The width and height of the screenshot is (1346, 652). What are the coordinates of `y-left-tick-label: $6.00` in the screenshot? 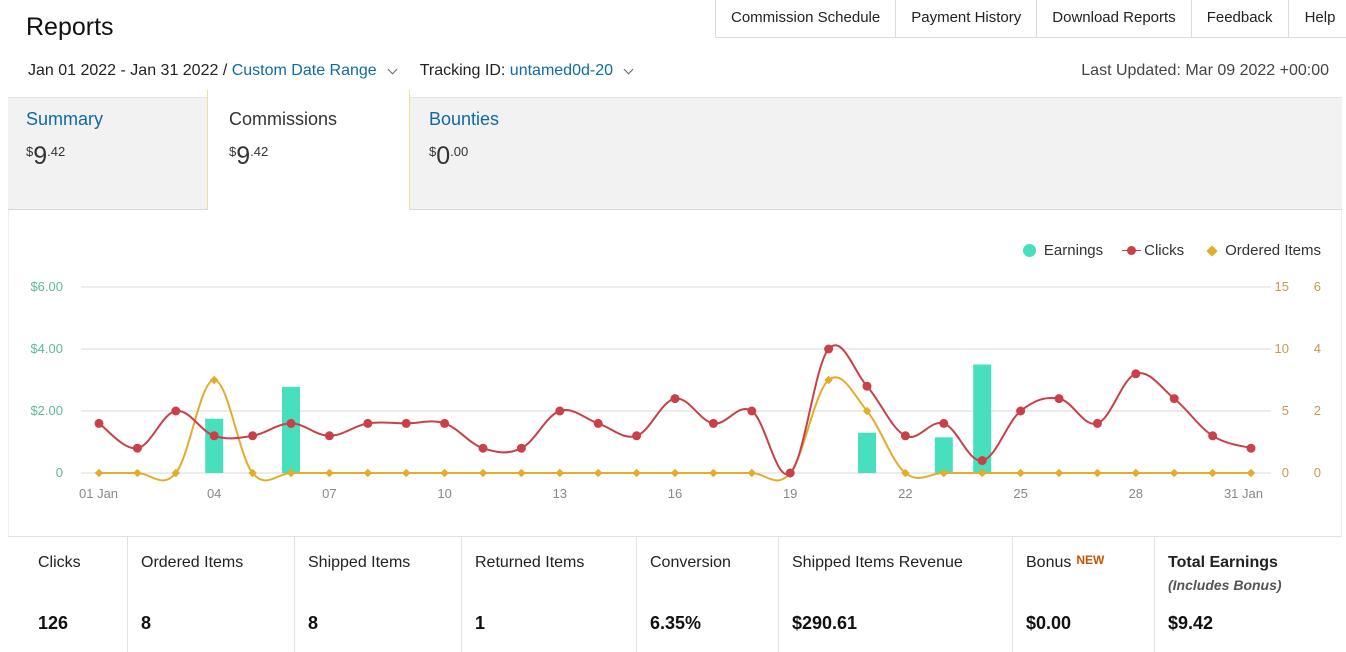 It's located at (46, 286).